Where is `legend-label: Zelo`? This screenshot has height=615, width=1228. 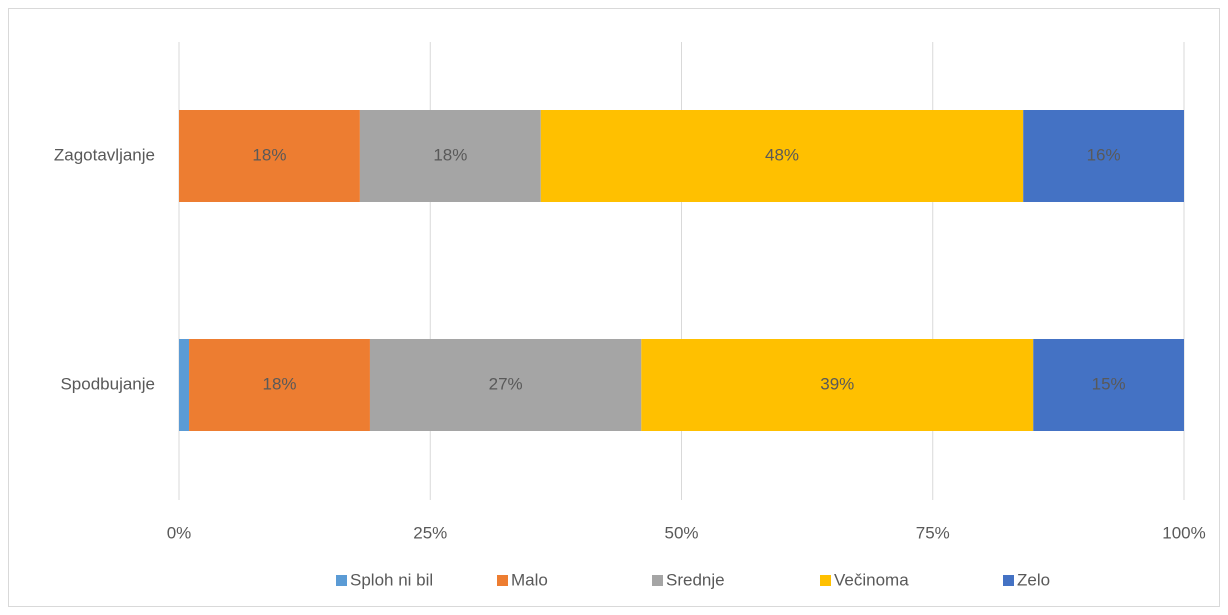 legend-label: Zelo is located at coordinates (1033, 579).